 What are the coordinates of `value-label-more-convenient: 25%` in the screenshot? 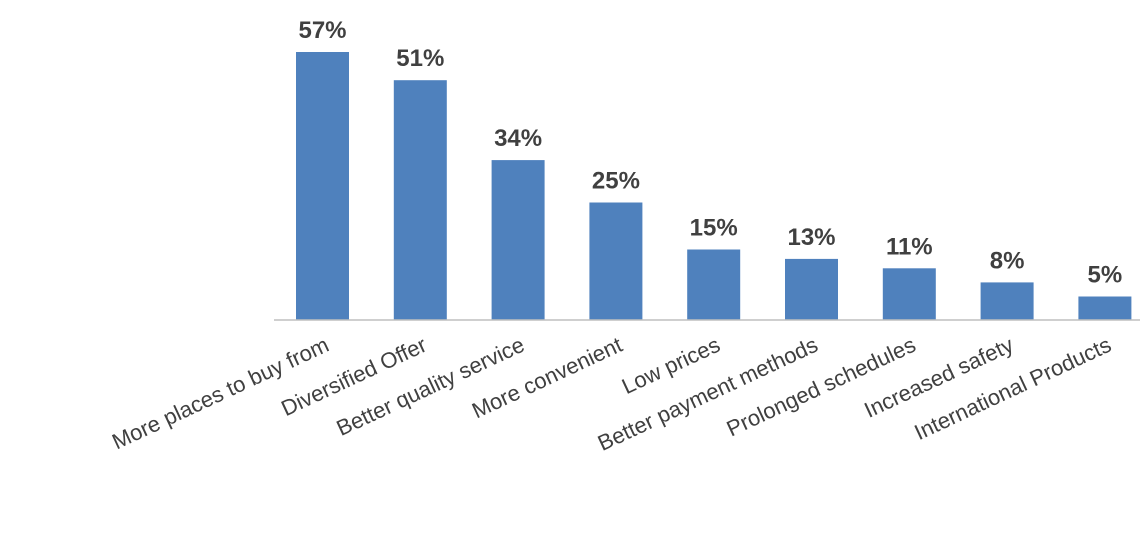 It's located at (616, 181).